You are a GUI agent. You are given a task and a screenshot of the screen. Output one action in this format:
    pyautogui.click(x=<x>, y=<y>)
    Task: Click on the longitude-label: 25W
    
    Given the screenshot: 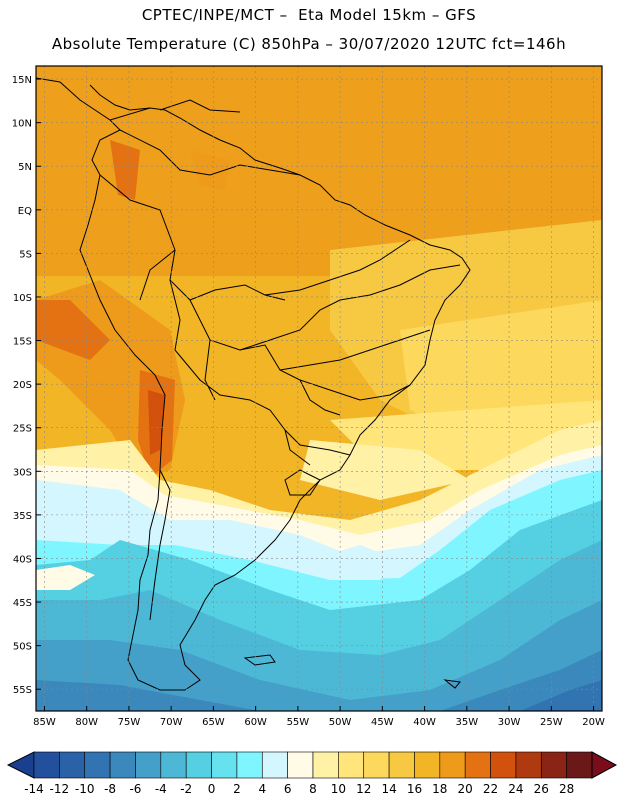 What is the action you would take?
    pyautogui.click(x=551, y=722)
    